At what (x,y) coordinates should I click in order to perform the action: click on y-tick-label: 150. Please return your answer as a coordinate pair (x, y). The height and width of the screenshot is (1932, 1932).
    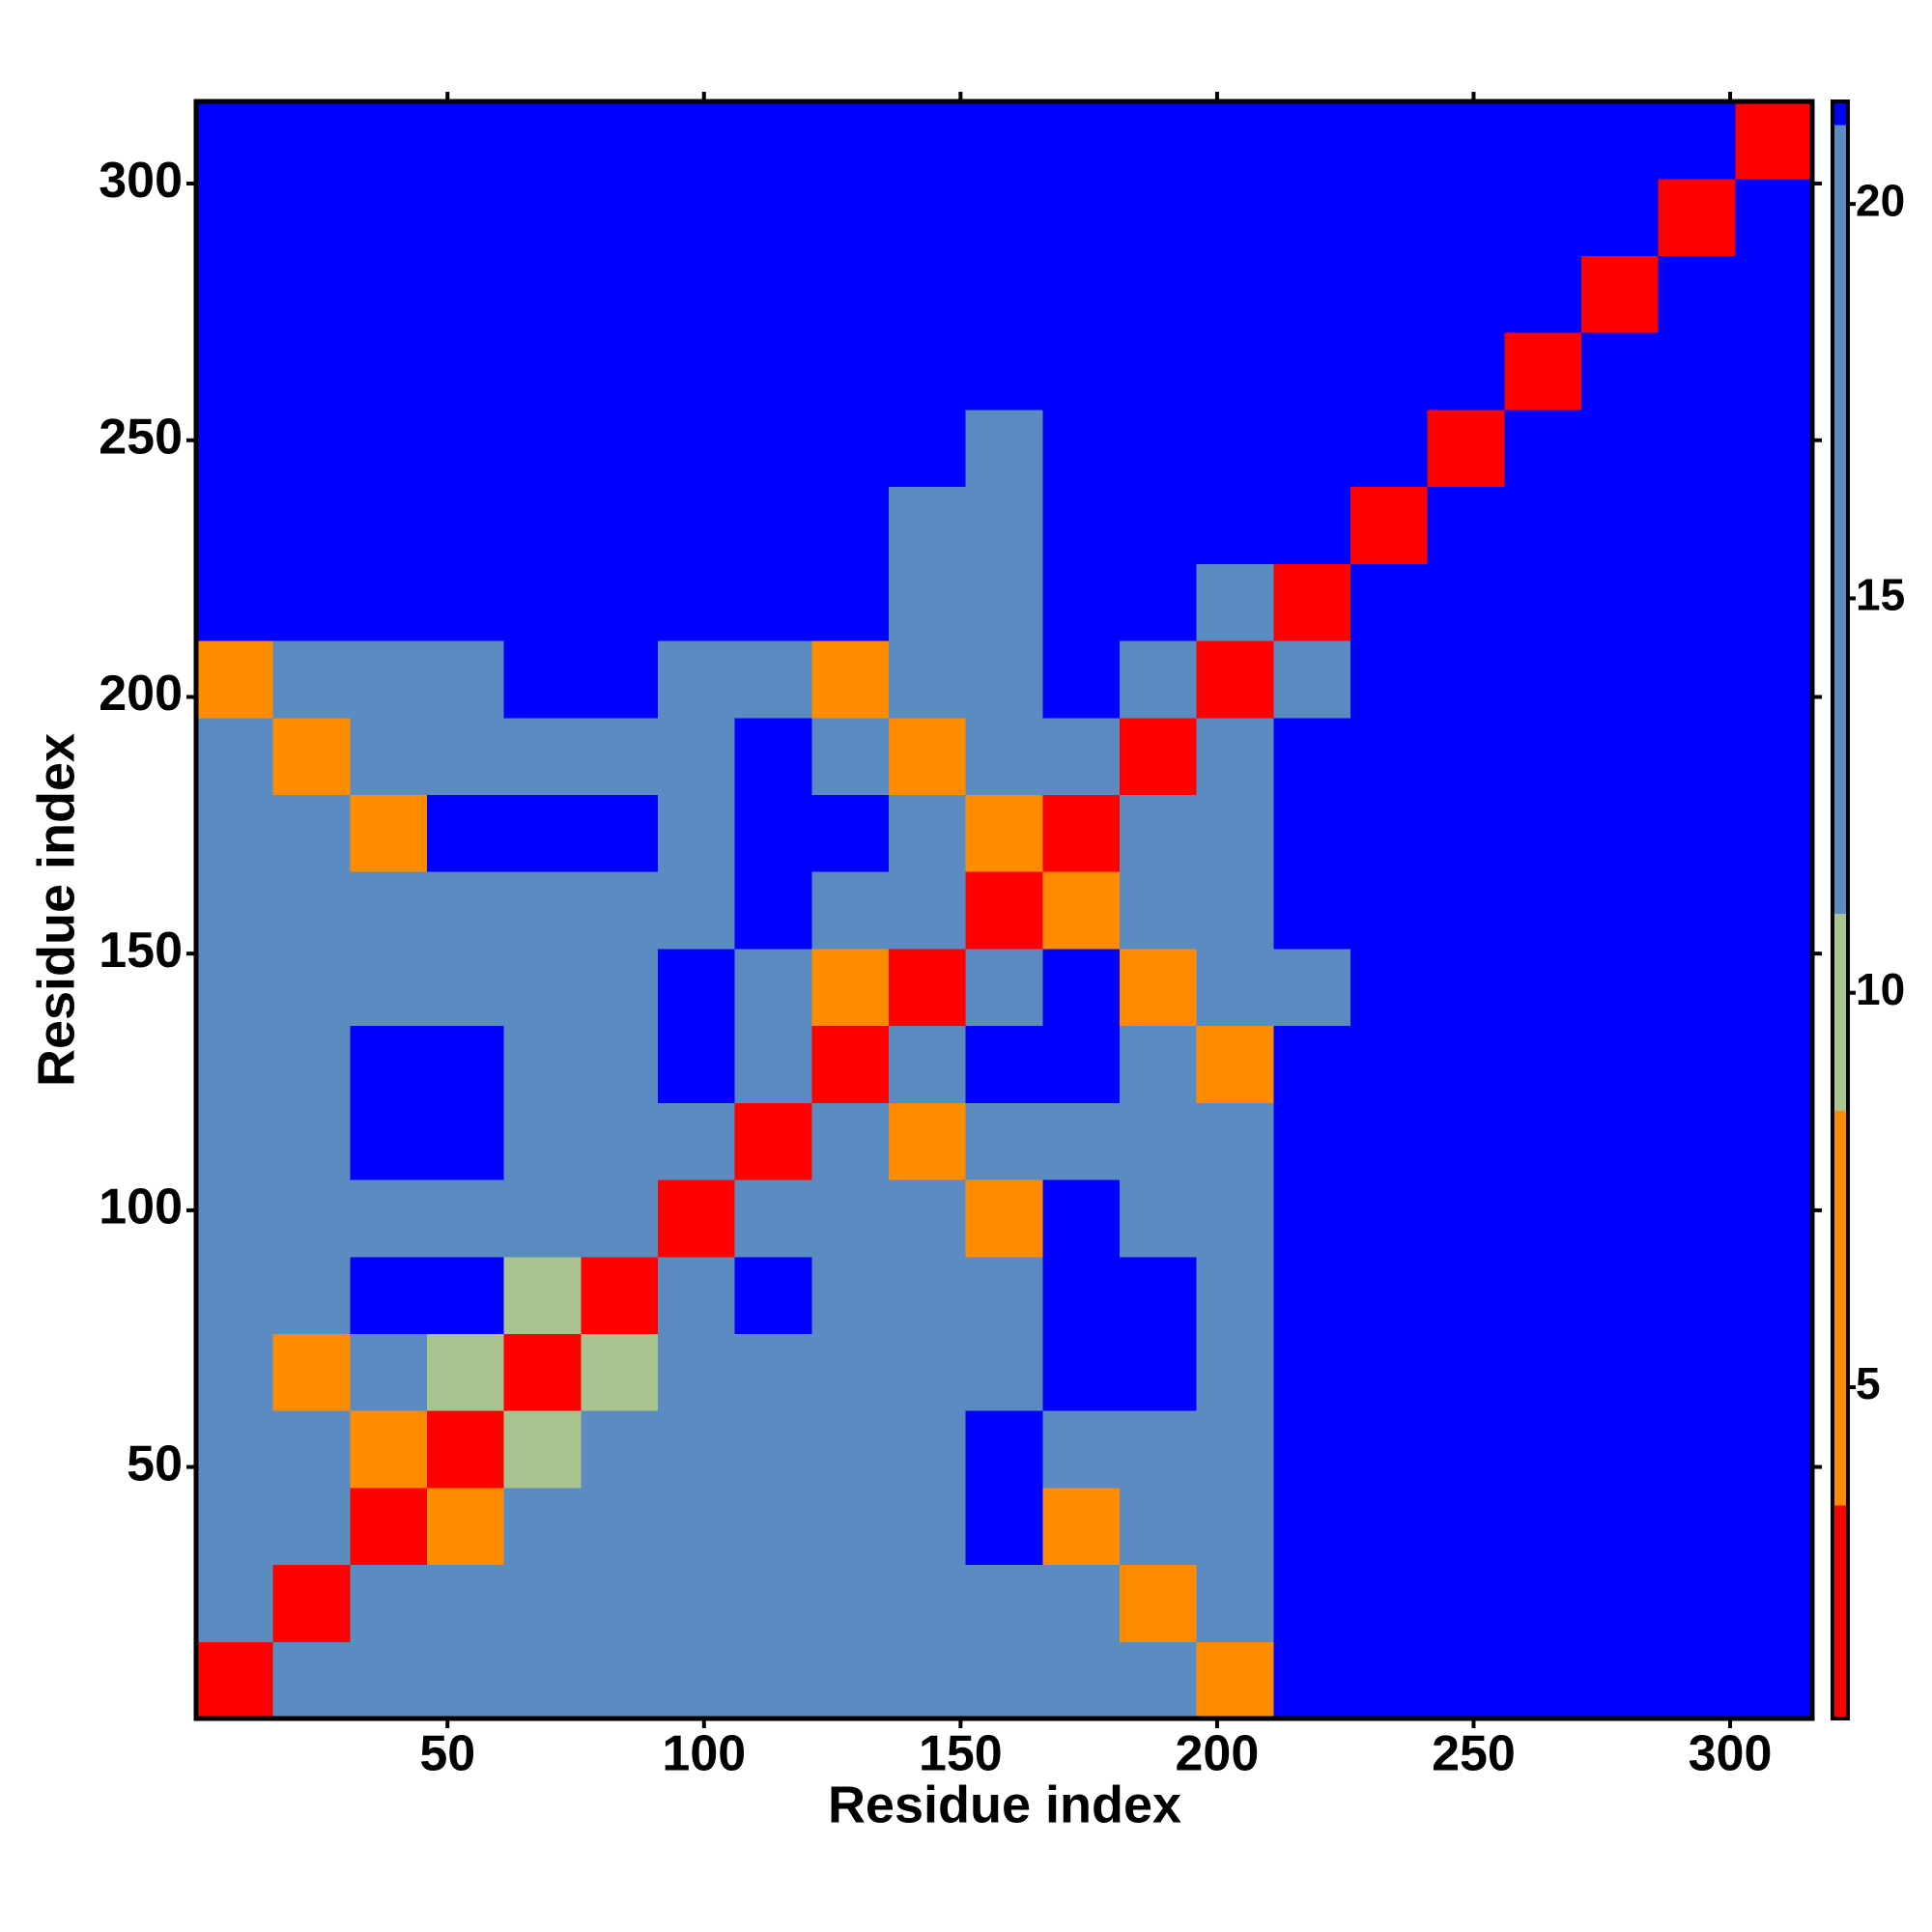
    Looking at the image, I should click on (141, 951).